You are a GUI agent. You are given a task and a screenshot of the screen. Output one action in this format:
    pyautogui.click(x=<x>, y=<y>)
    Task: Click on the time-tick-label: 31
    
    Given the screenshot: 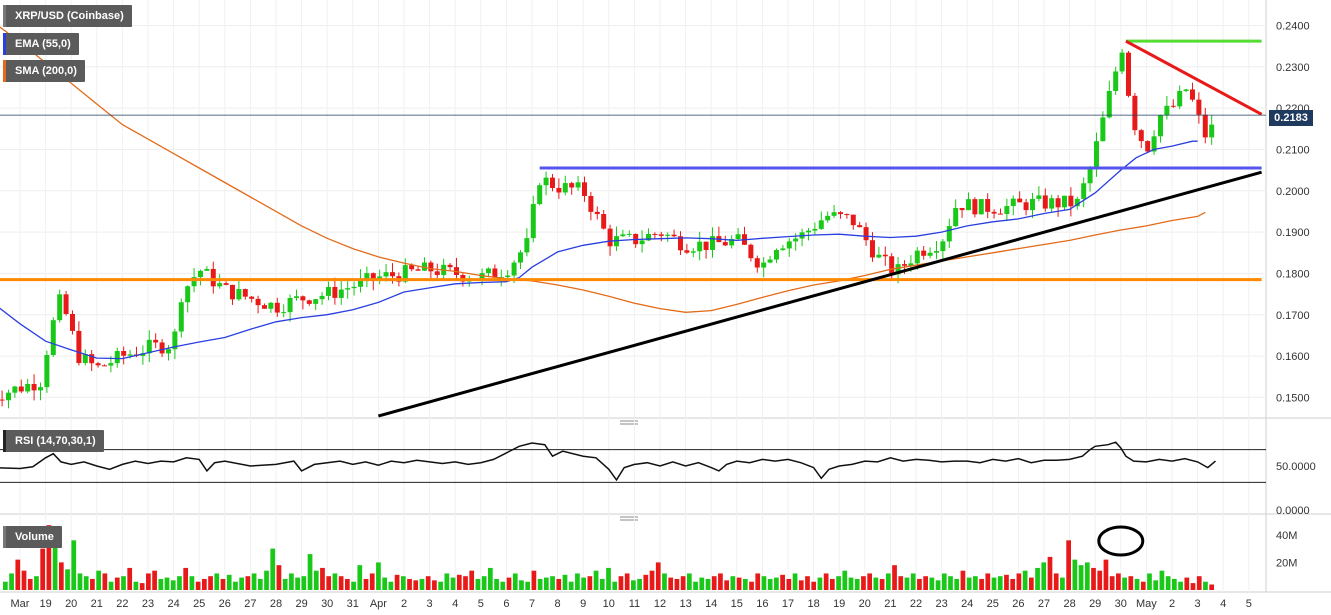 What is the action you would take?
    pyautogui.click(x=353, y=604)
    